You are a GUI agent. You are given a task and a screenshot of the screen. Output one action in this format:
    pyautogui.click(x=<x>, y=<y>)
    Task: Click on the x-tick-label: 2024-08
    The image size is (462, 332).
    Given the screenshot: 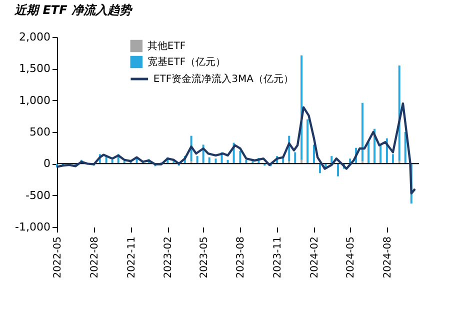 What is the action you would take?
    pyautogui.click(x=388, y=257)
    